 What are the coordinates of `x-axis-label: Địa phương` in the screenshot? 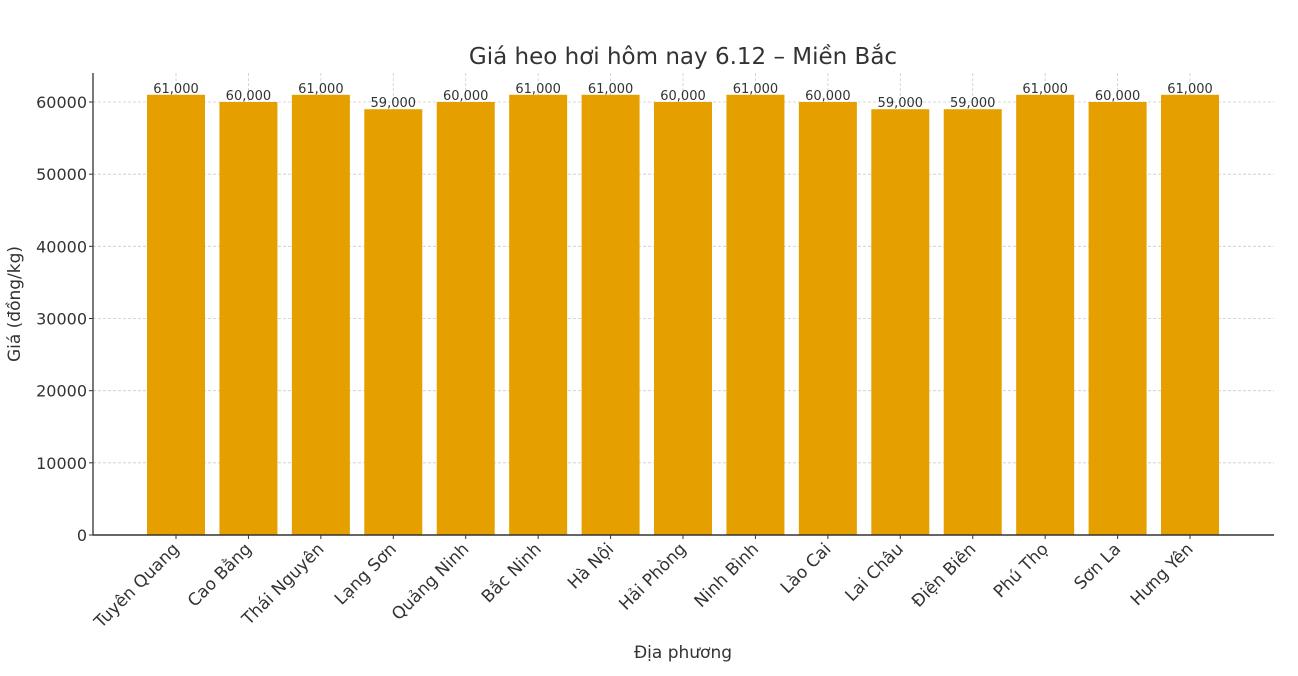 It's located at (683, 653).